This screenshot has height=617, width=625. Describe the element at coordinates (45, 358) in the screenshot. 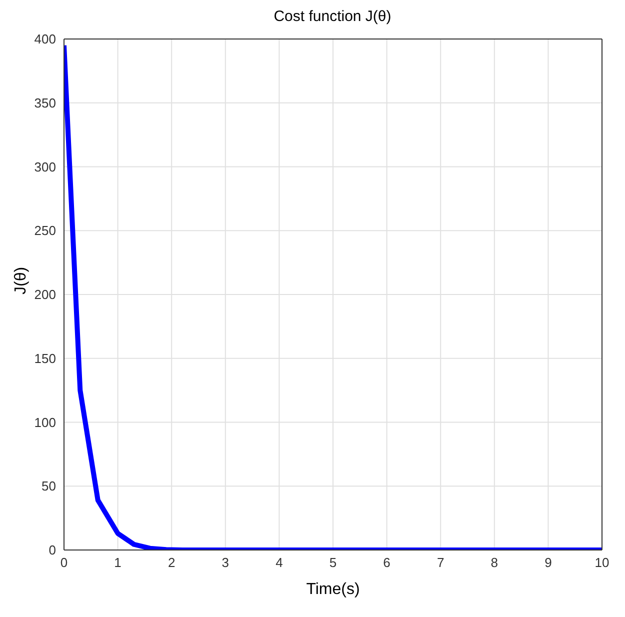

I see `y-tick-label: 150` at that location.